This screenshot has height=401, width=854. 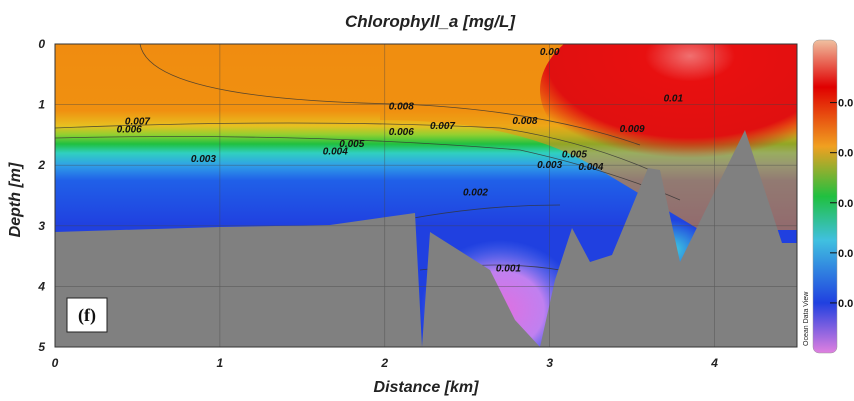 What do you see at coordinates (674, 99) in the screenshot?
I see `contour-label: 0.01` at bounding box center [674, 99].